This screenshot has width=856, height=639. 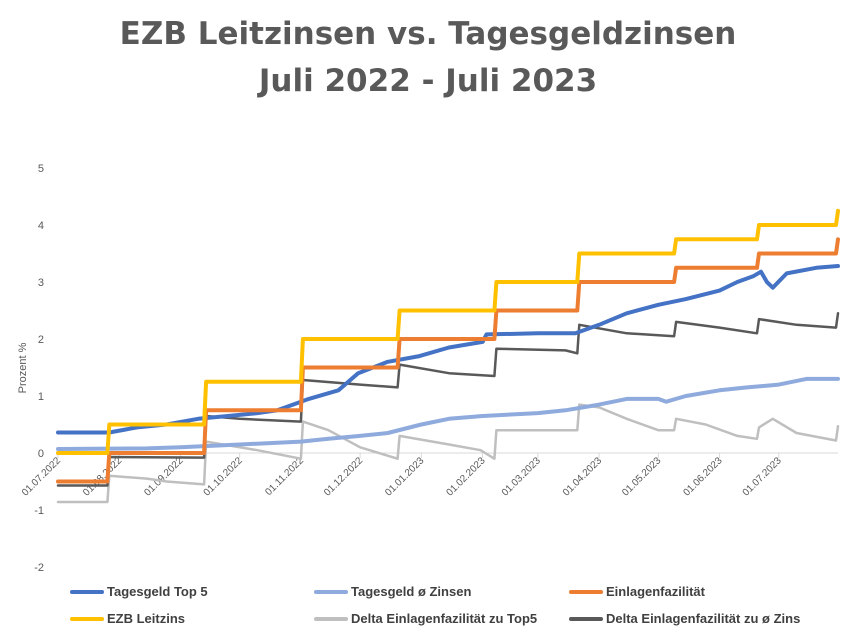 I want to click on legend-label: Delta Einlagenfazilität zu Top5, so click(x=444, y=618).